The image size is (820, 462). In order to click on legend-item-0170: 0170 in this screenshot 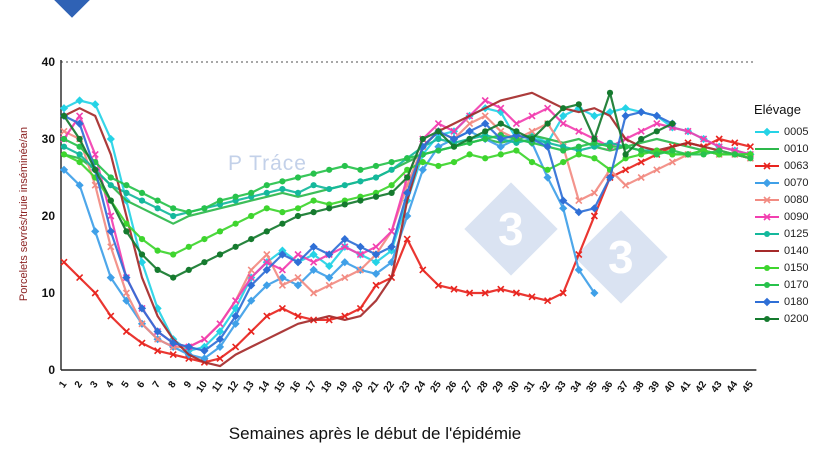, I will do `click(786, 284)`.